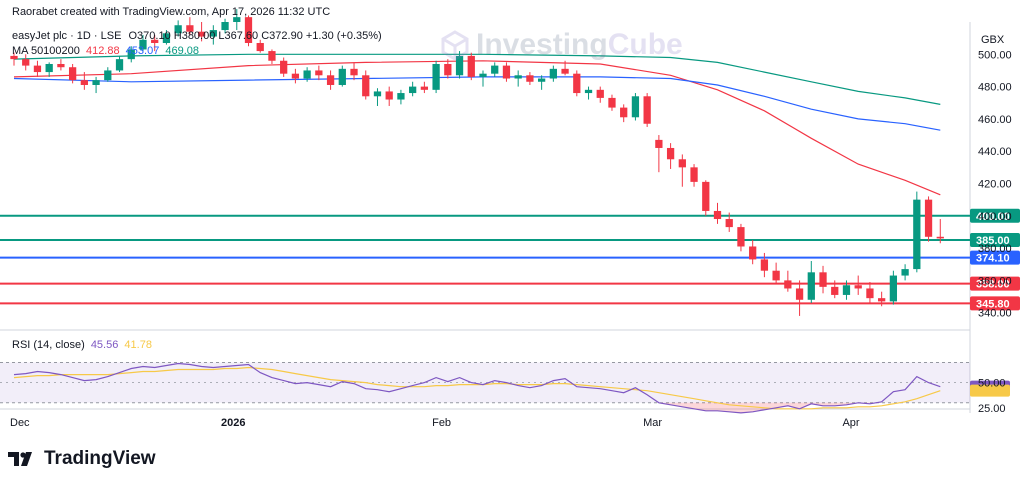 This screenshot has height=484, width=1024. I want to click on ma-label: MA 50100200, so click(46, 51).